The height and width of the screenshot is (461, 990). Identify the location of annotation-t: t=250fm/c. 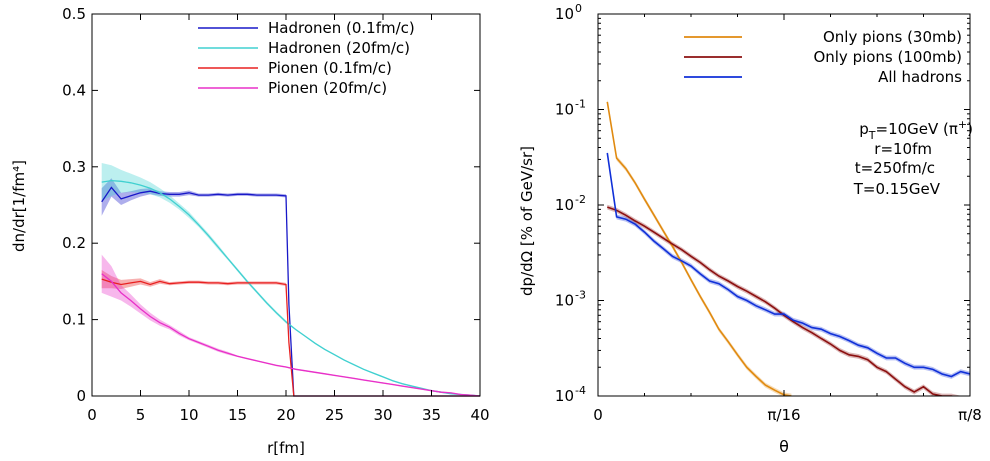
(895, 168).